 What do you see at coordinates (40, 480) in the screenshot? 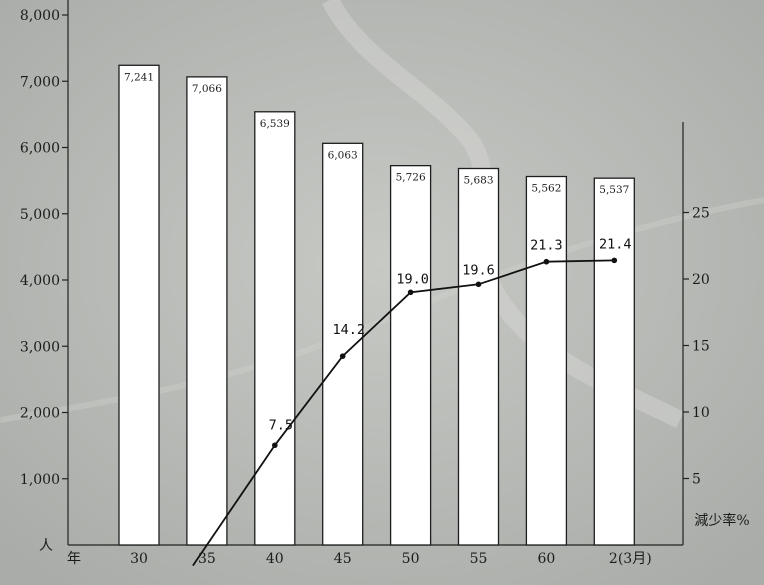
I see `left-axis-tick-label: 1,000` at bounding box center [40, 480].